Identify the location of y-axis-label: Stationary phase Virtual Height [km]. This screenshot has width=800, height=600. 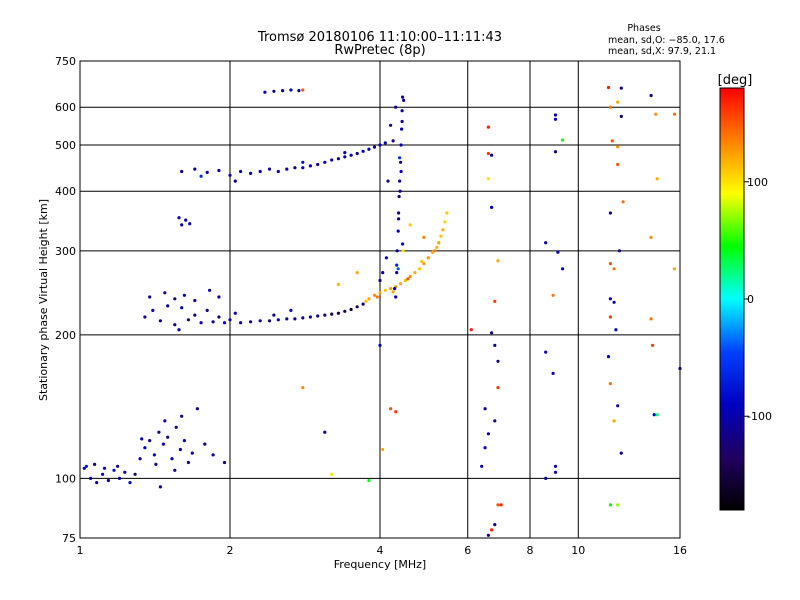
(43, 300).